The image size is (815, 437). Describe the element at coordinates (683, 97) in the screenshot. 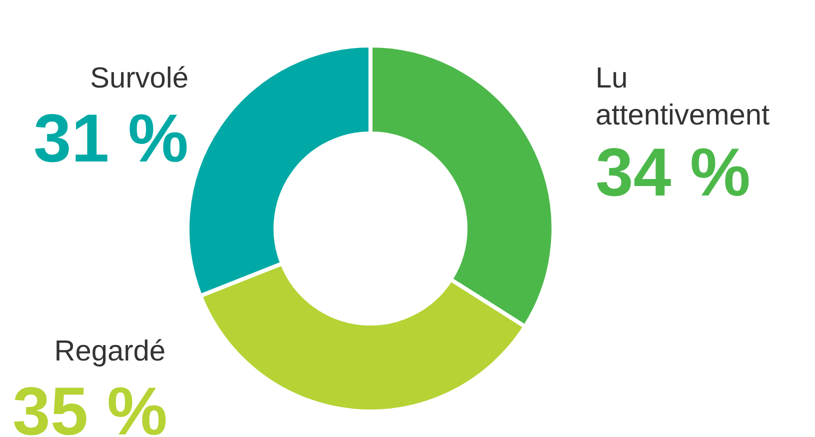

I see `slice-label: Lu attentivement` at that location.